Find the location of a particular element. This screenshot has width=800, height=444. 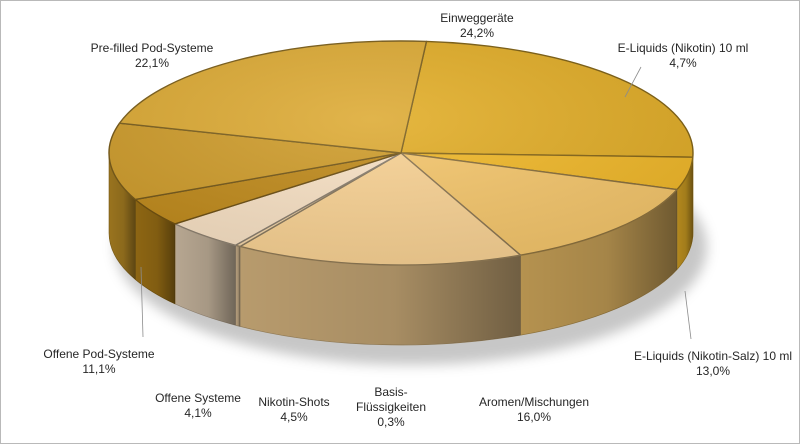

data-label-category: Nikotin-Shots is located at coordinates (294, 402).